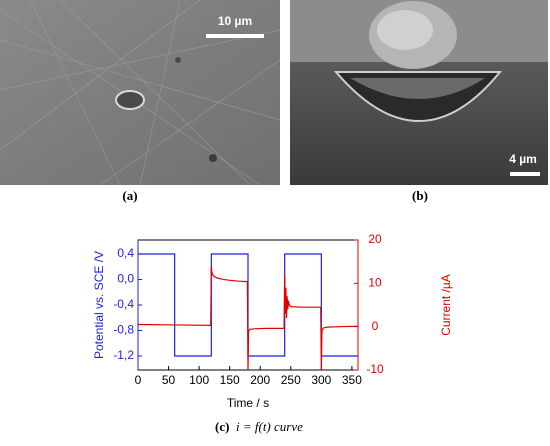  What do you see at coordinates (138, 380) in the screenshot?
I see `x-tick-label: 0` at bounding box center [138, 380].